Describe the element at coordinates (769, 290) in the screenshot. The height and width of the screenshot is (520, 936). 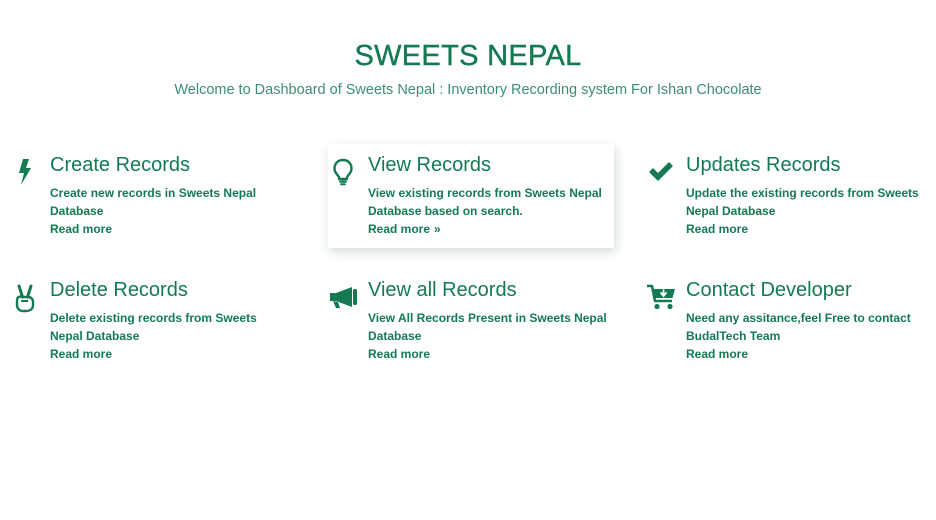
I see `card-title: Contact Developer` at that location.